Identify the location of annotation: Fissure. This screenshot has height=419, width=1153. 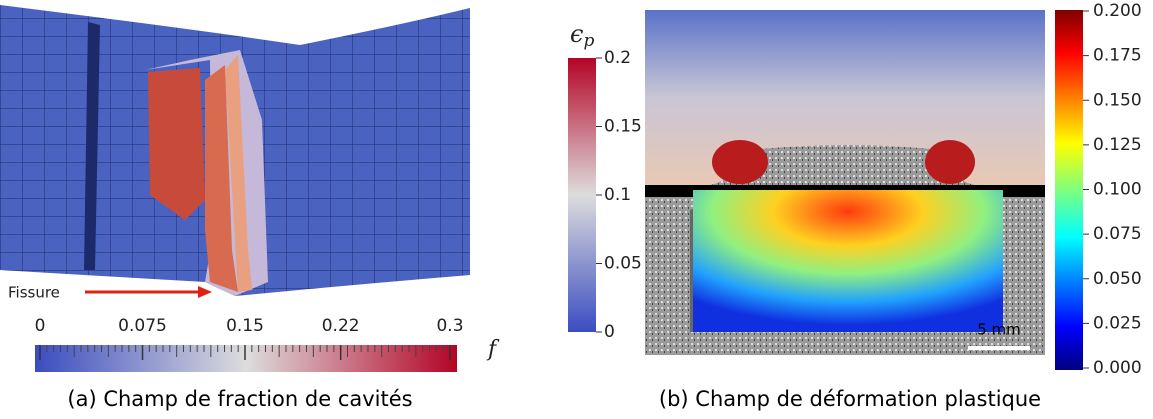
(34, 293).